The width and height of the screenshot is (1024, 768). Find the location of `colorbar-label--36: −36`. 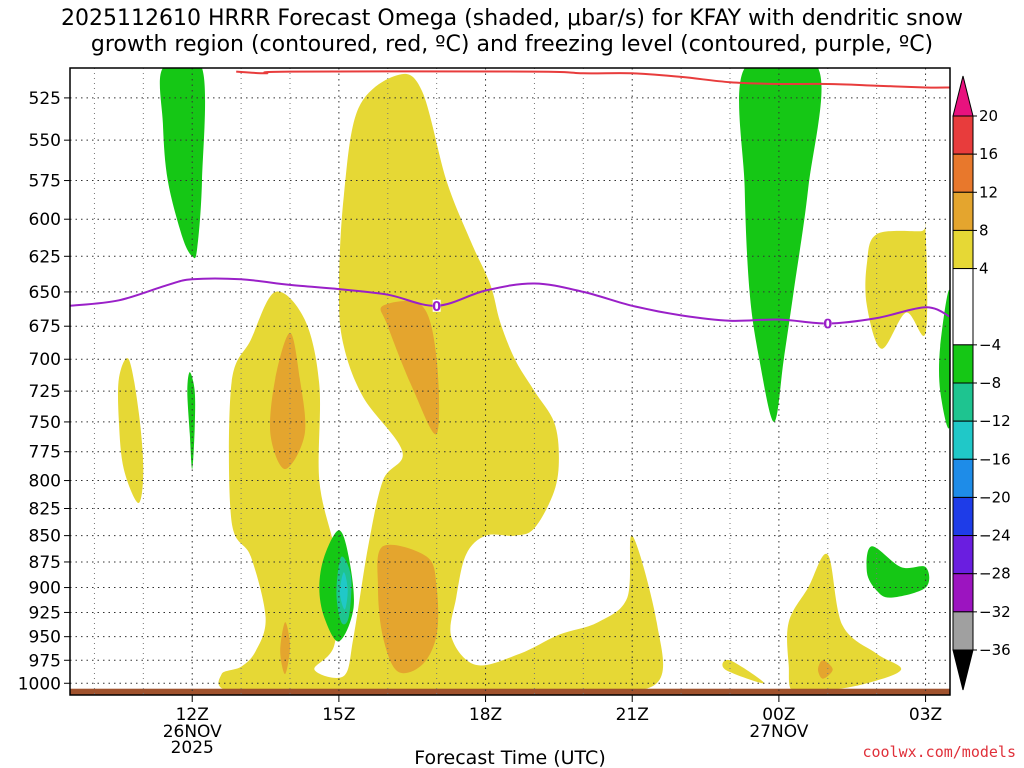

colorbar-label--36: −36 is located at coordinates (995, 650).